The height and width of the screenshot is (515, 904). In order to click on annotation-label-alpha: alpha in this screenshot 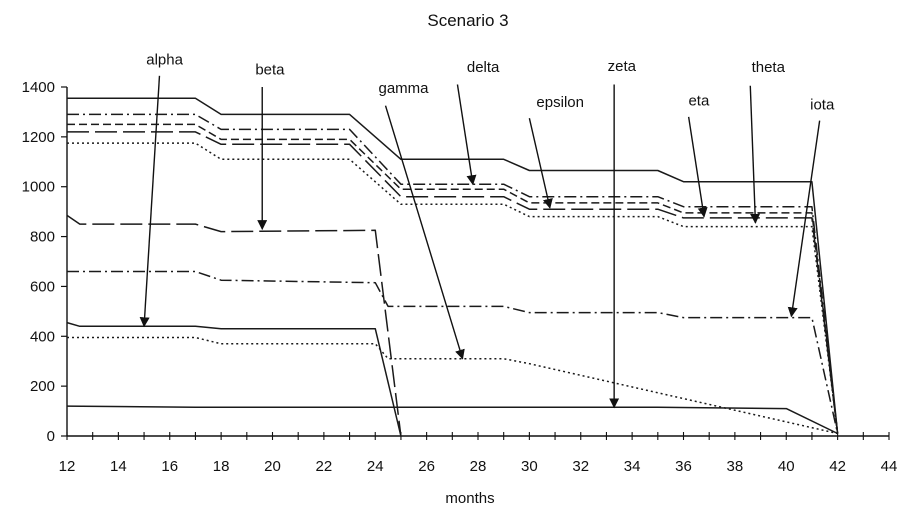, I will do `click(164, 60)`.